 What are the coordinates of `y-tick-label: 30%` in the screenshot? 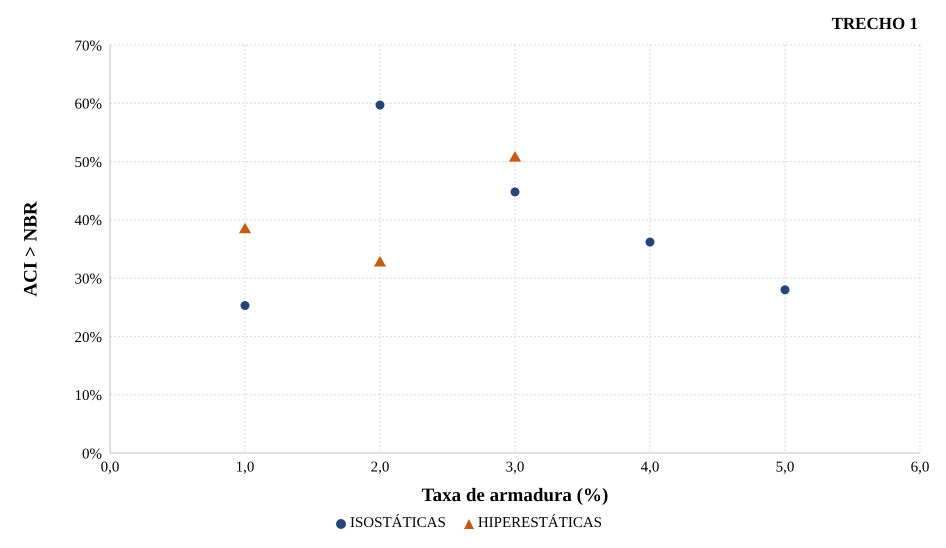 It's located at (88, 279).